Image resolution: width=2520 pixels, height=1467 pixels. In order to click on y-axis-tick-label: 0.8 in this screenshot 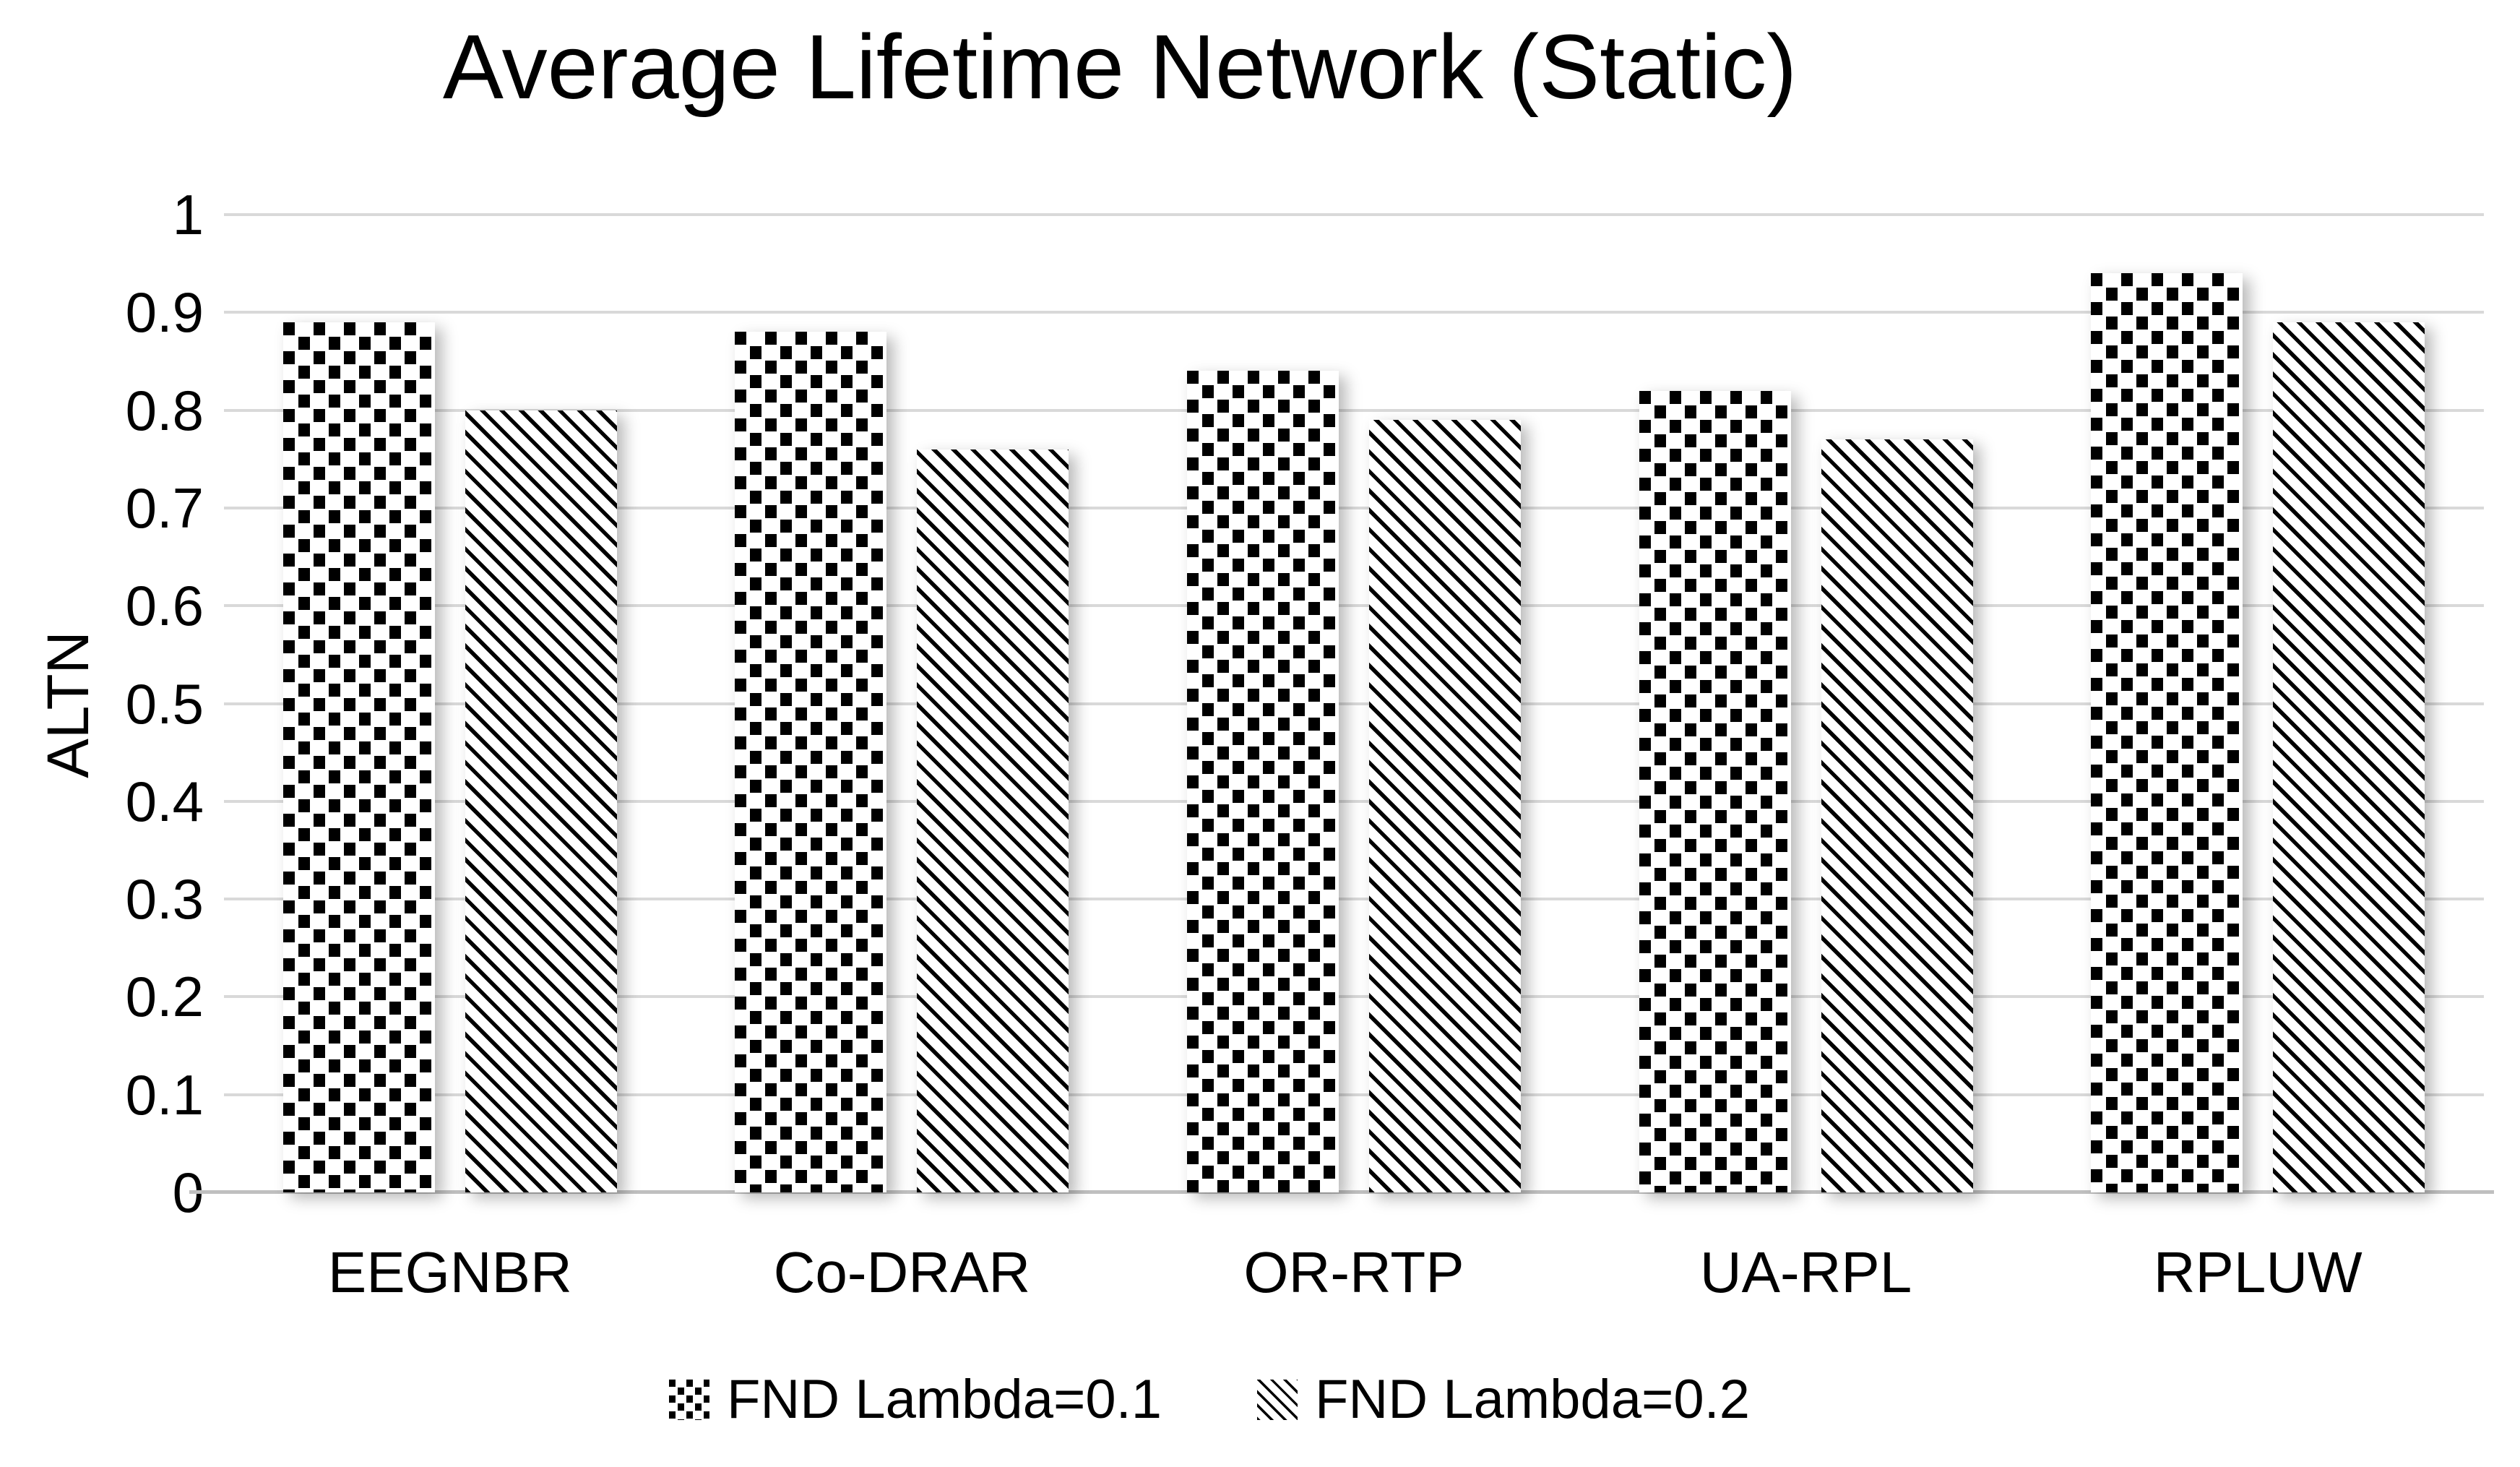, I will do `click(165, 410)`.